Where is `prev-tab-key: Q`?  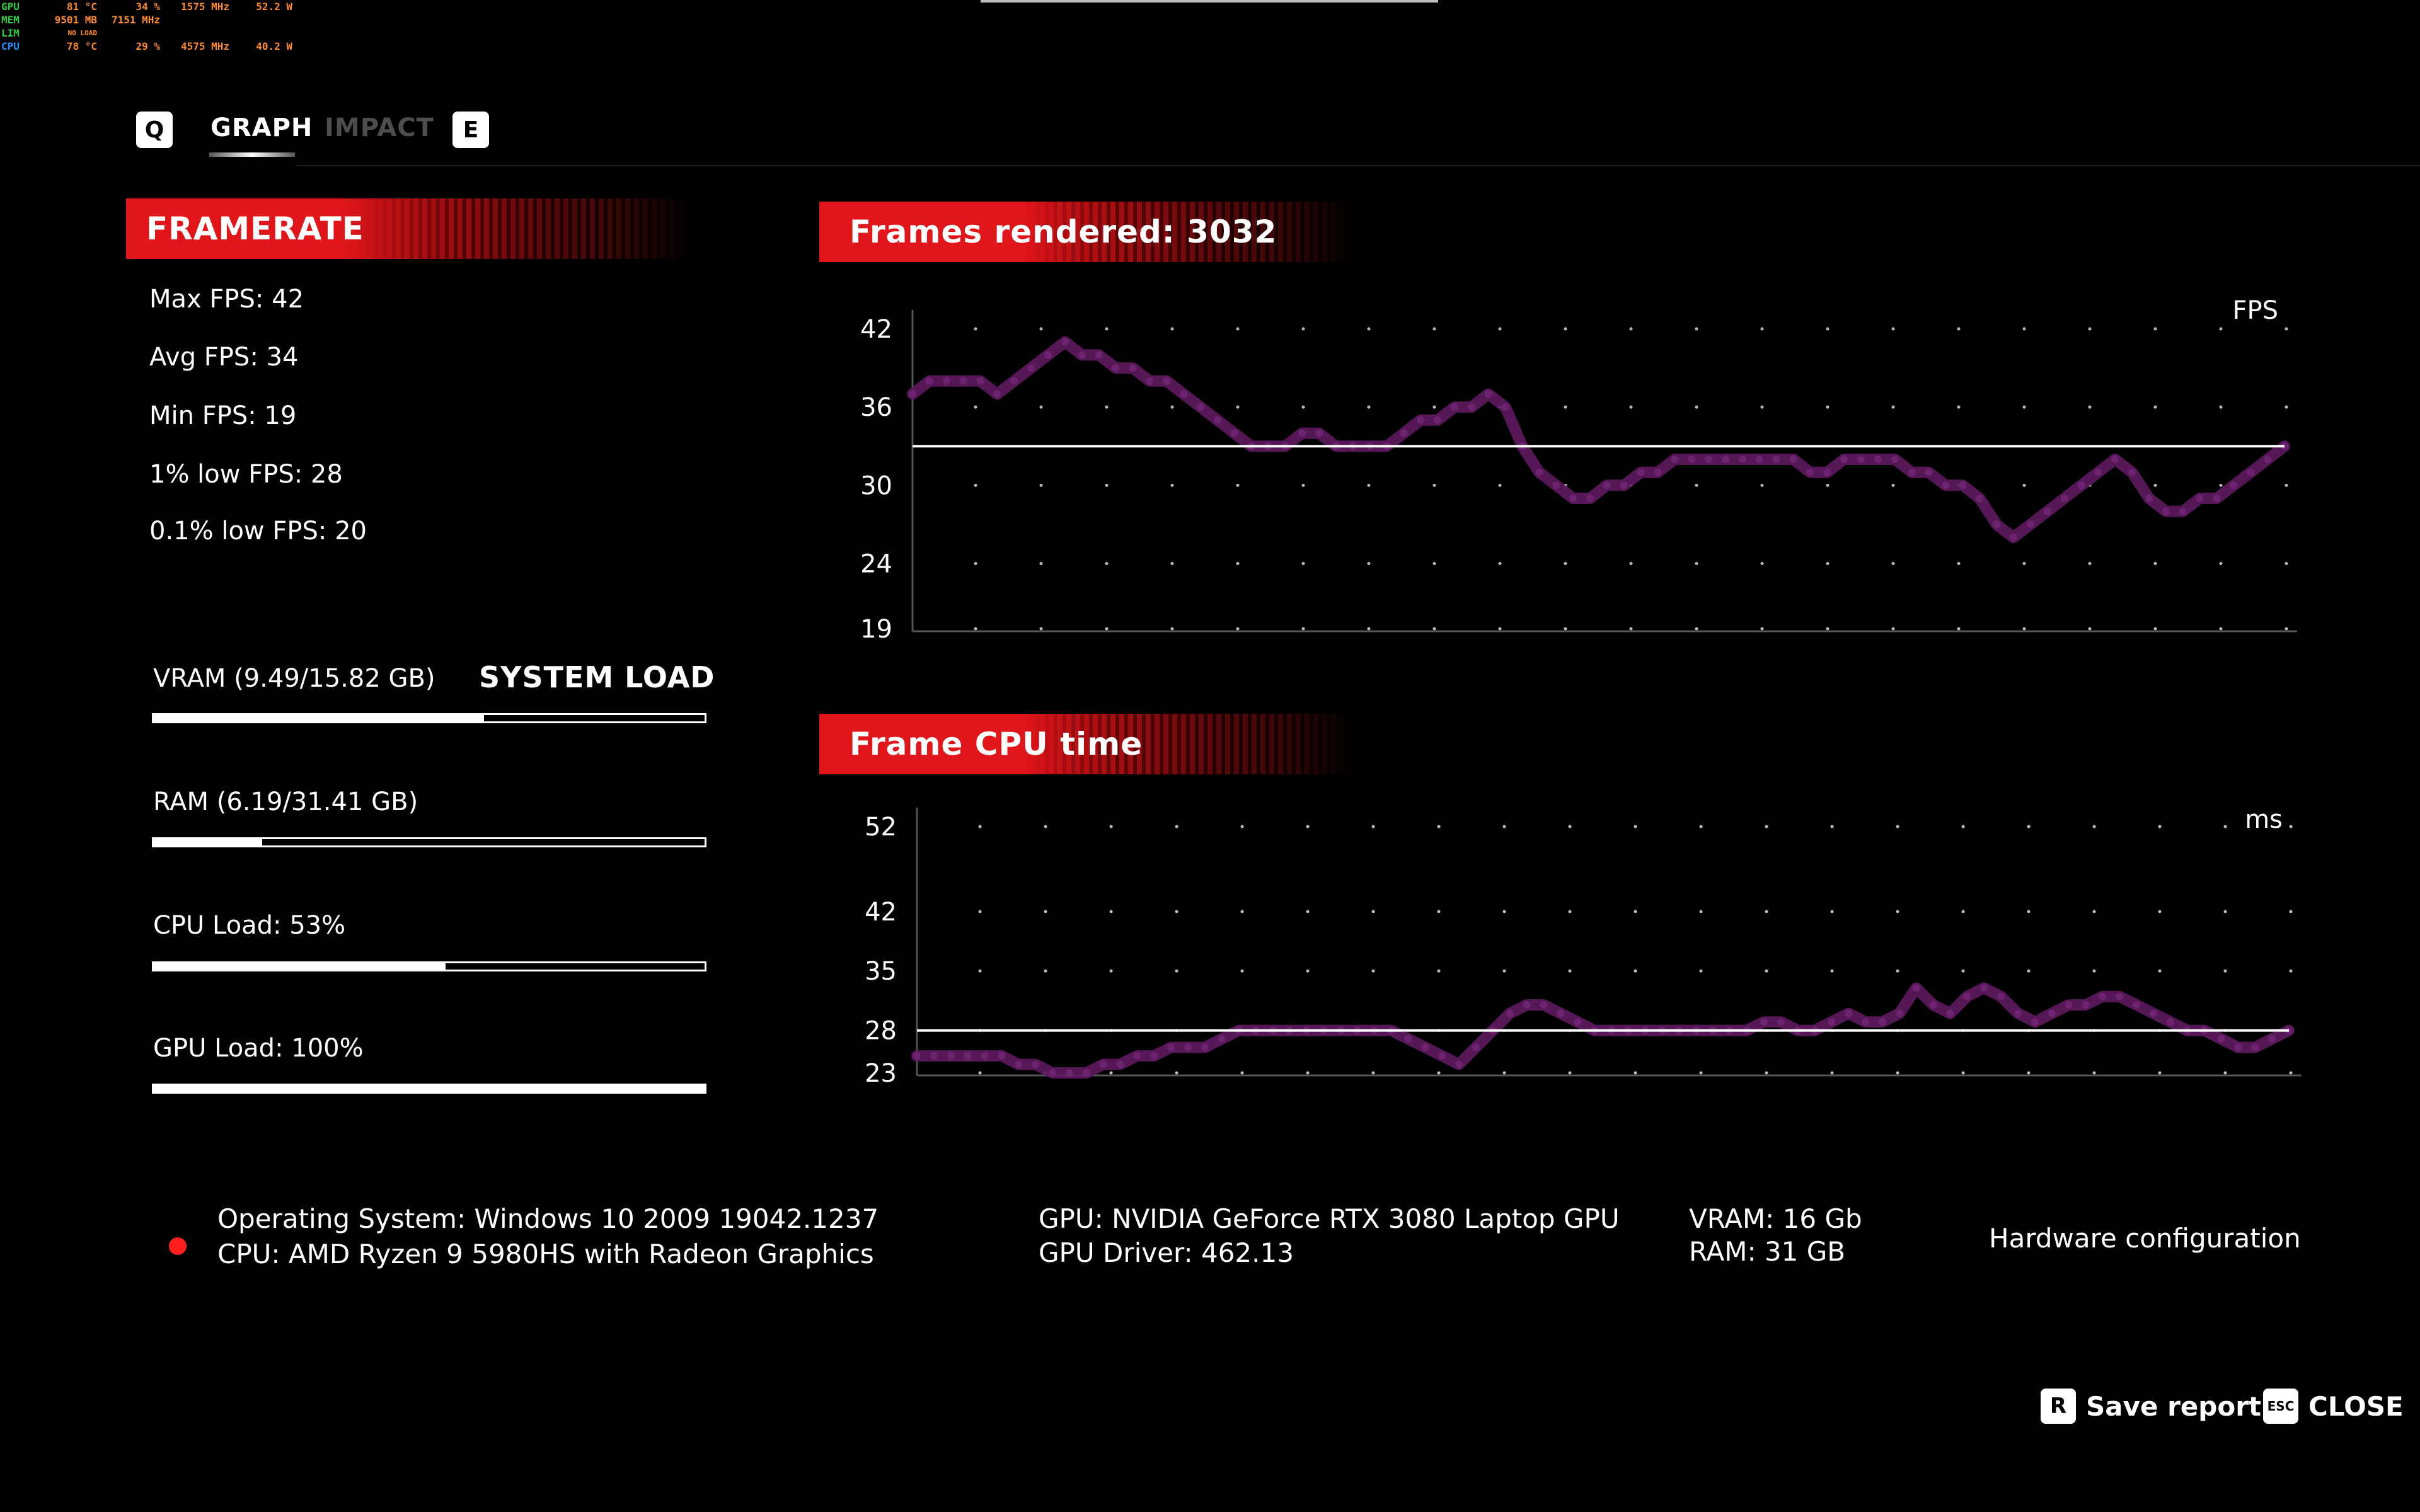
prev-tab-key: Q is located at coordinates (155, 130).